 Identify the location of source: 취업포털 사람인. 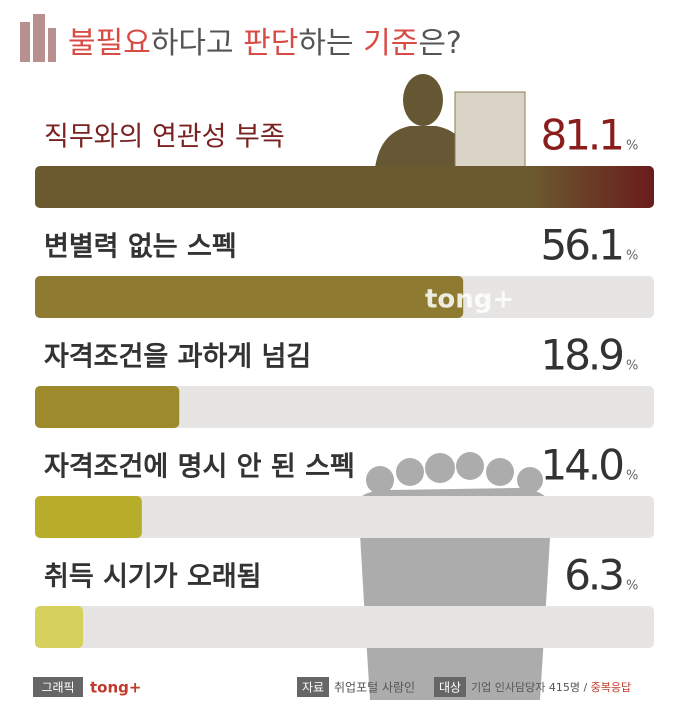
(374, 688).